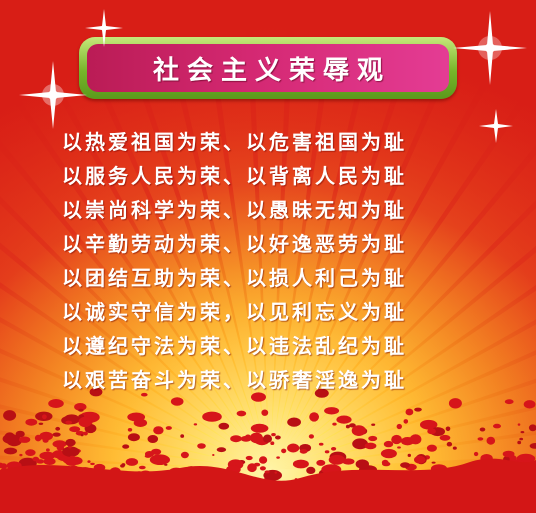  Describe the element at coordinates (234, 278) in the screenshot. I see `list-item: 以团结互助为荣、以损人利己为耻` at that location.